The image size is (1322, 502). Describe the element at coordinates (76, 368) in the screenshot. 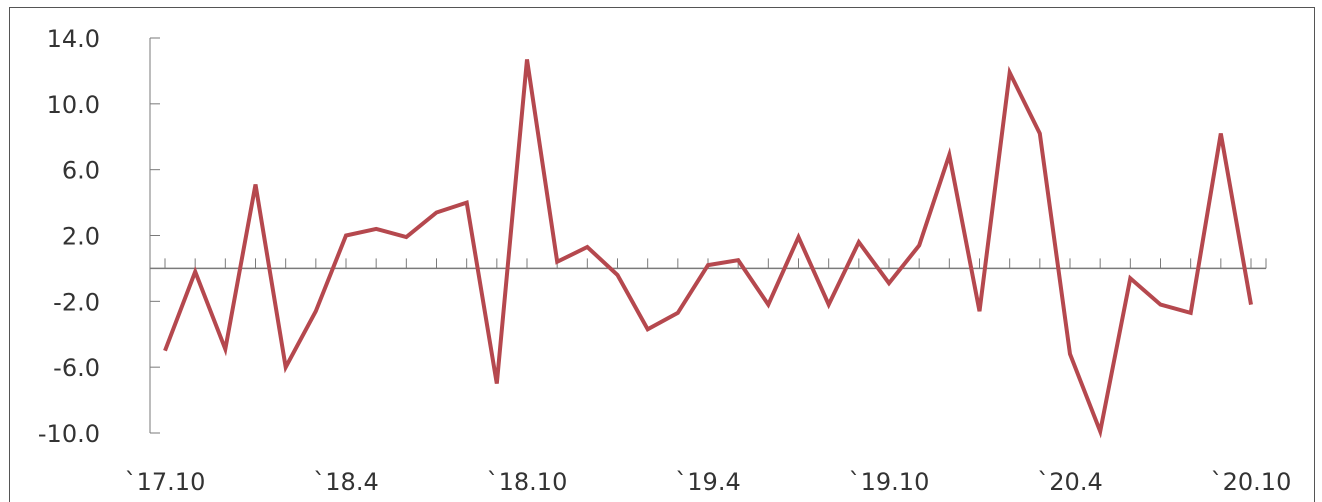

I see `y-tick-label: -6.0` at that location.